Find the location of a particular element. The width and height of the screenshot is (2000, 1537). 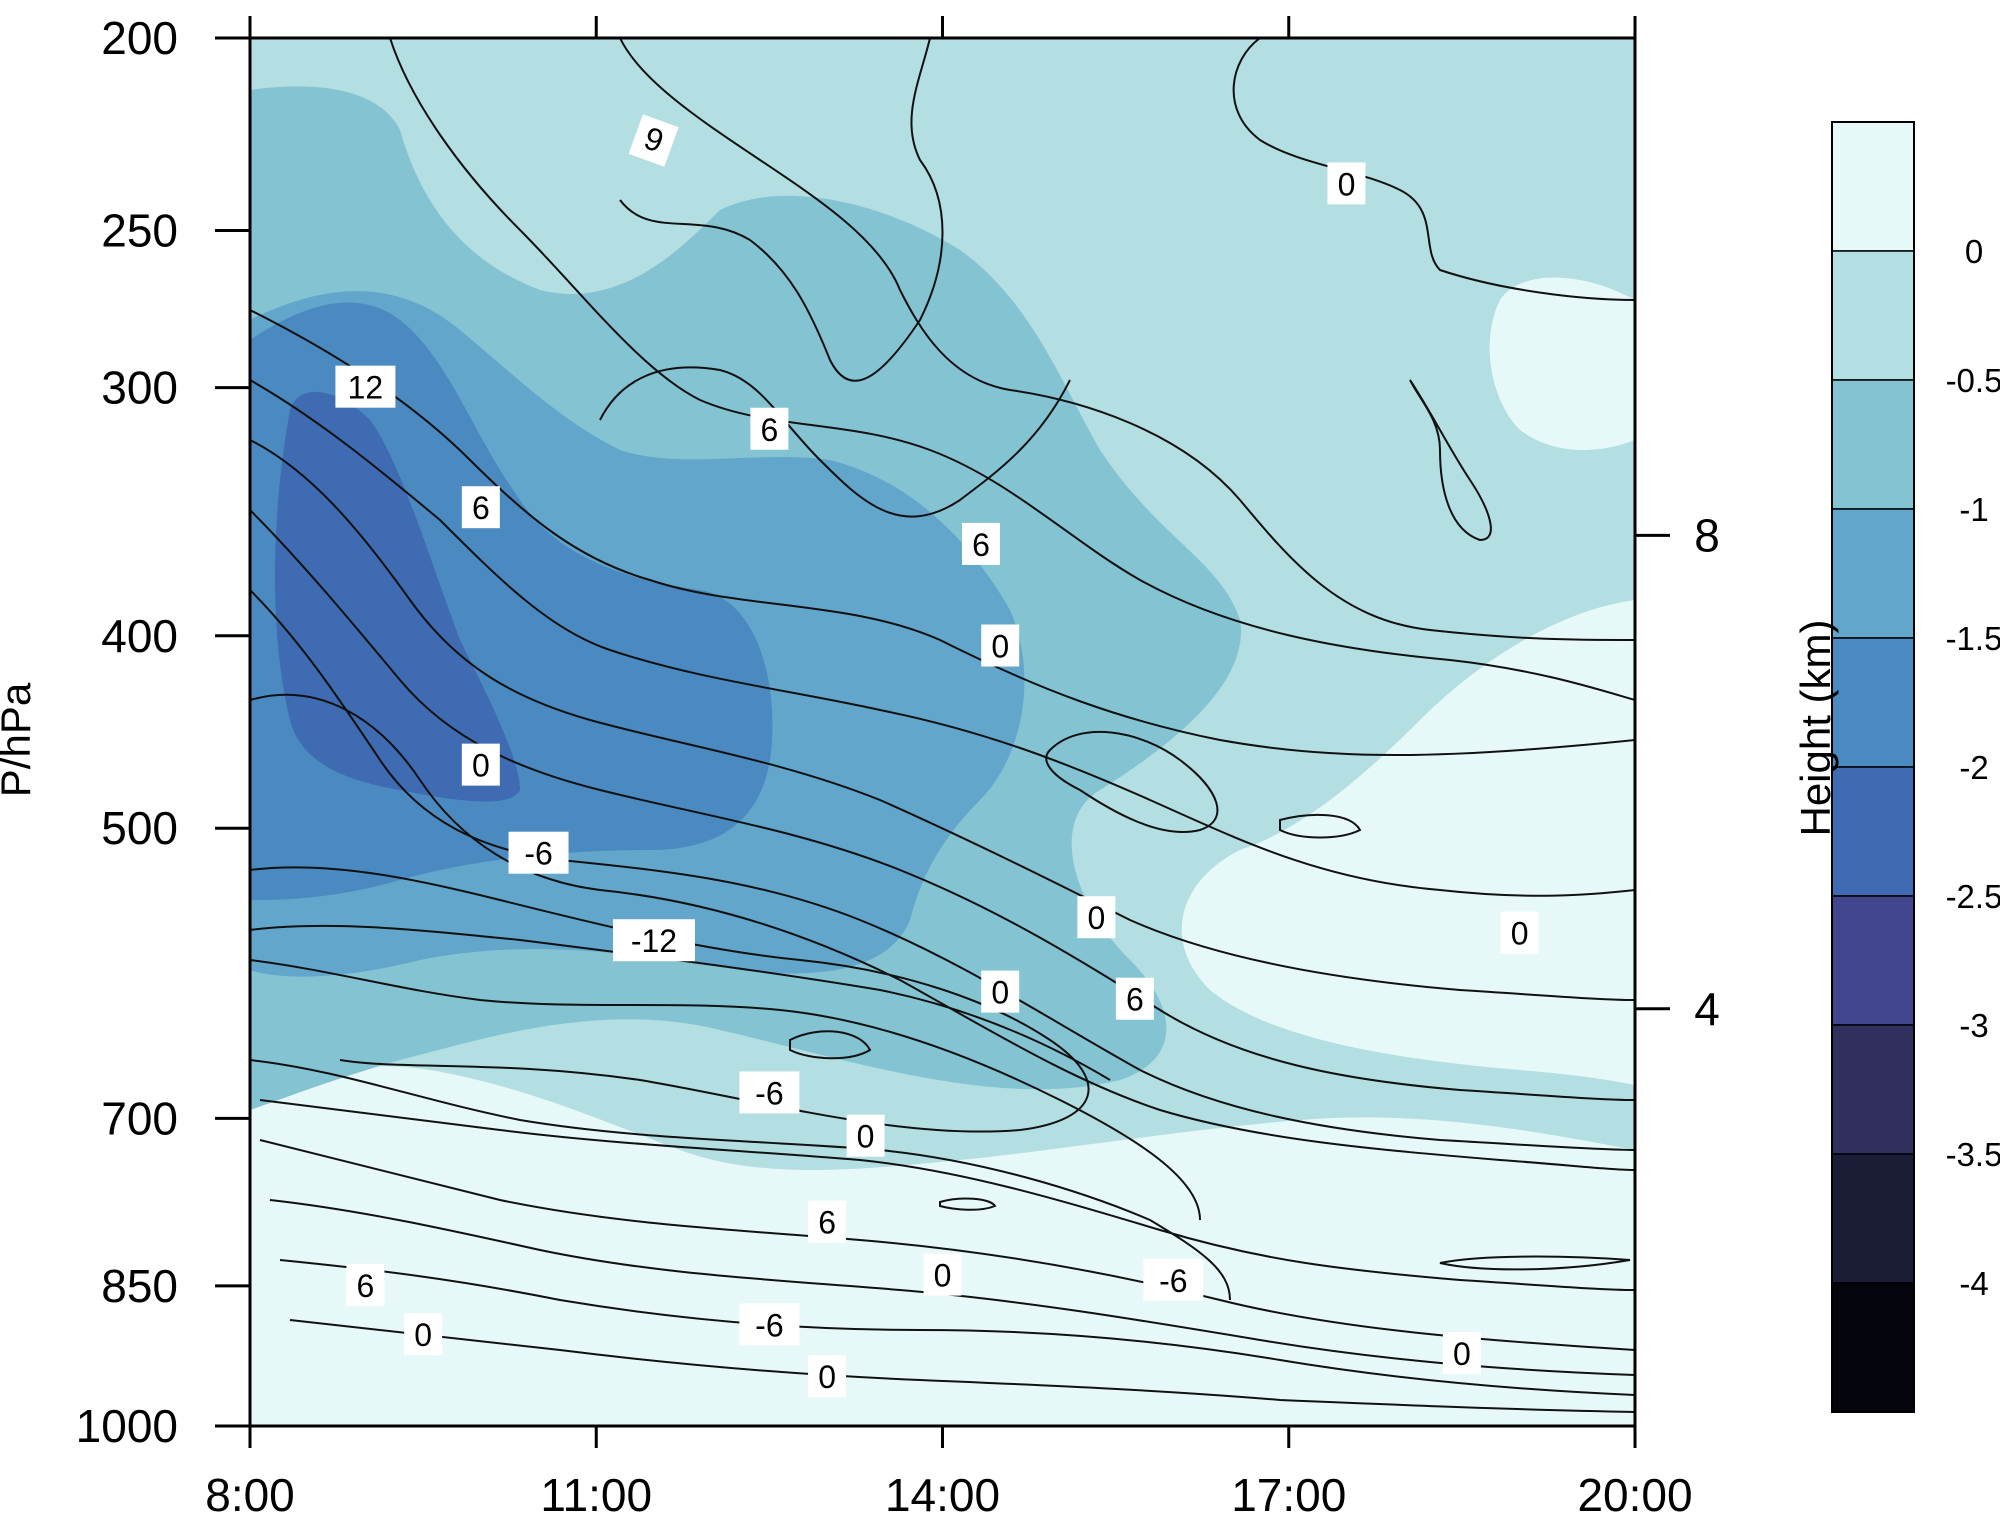

y-tick-label: 200 is located at coordinates (139, 38).